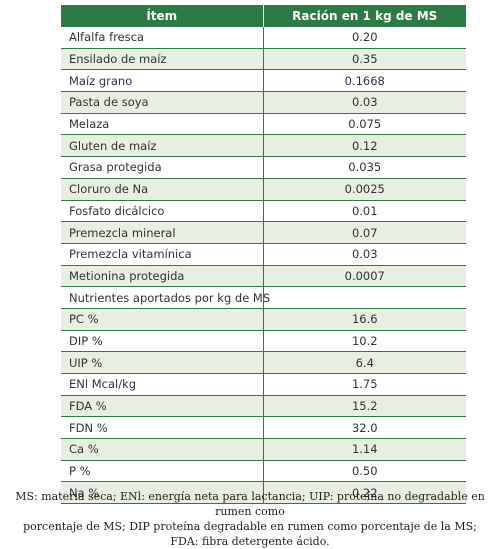 The width and height of the screenshot is (500, 549). What do you see at coordinates (364, 123) in the screenshot?
I see `value-cell: 0.075` at bounding box center [364, 123].